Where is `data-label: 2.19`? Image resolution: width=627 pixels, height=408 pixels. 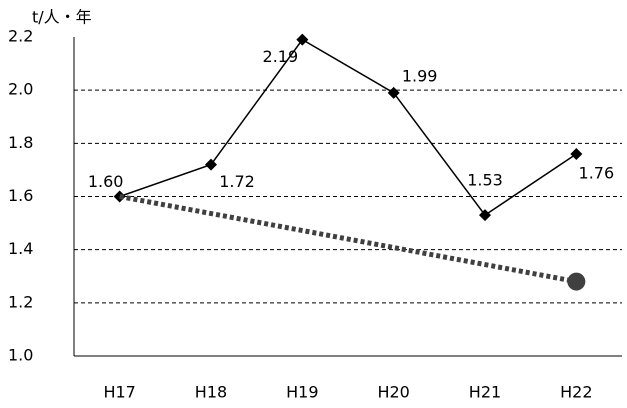 data-label: 2.19 is located at coordinates (281, 56).